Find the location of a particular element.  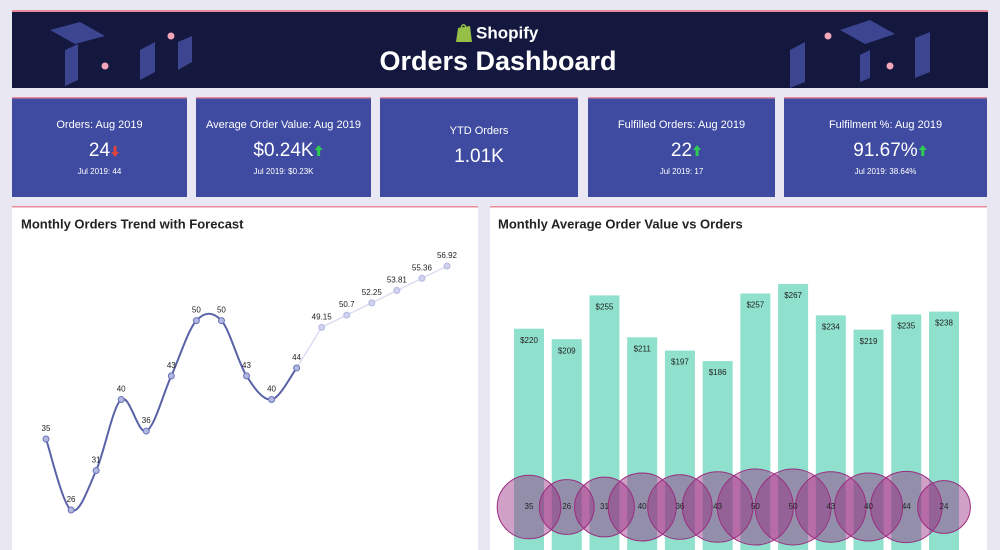

kpi-comparison: Jul 2019: 44 is located at coordinates (100, 171).